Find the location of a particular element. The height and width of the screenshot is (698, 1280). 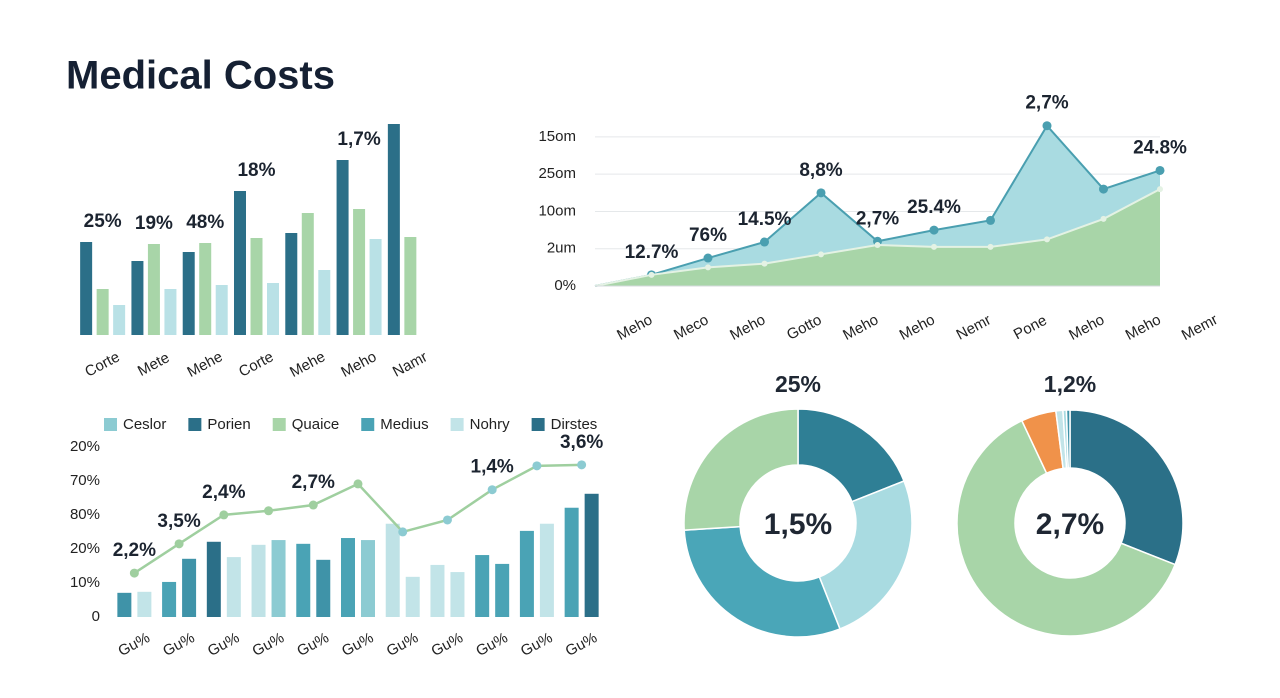

annotation: 2,4% is located at coordinates (223, 492).